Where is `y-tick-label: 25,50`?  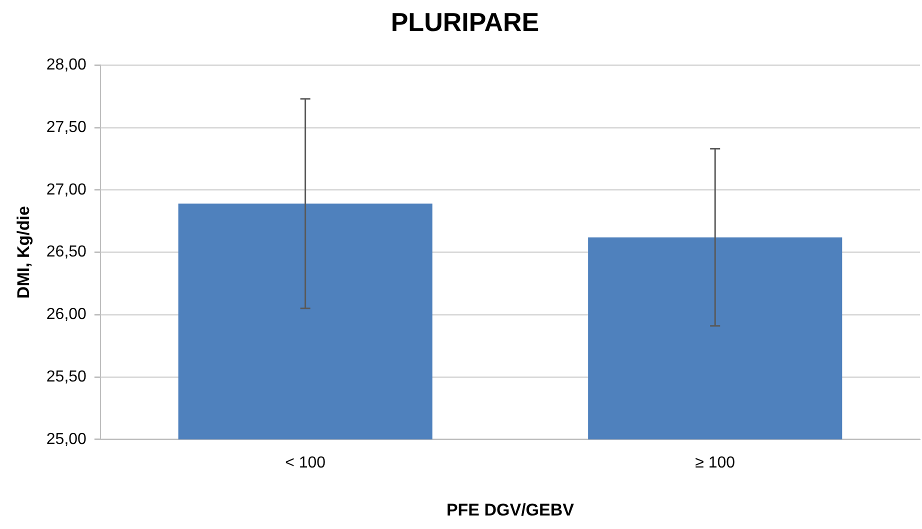
y-tick-label: 25,50 is located at coordinates (66, 377).